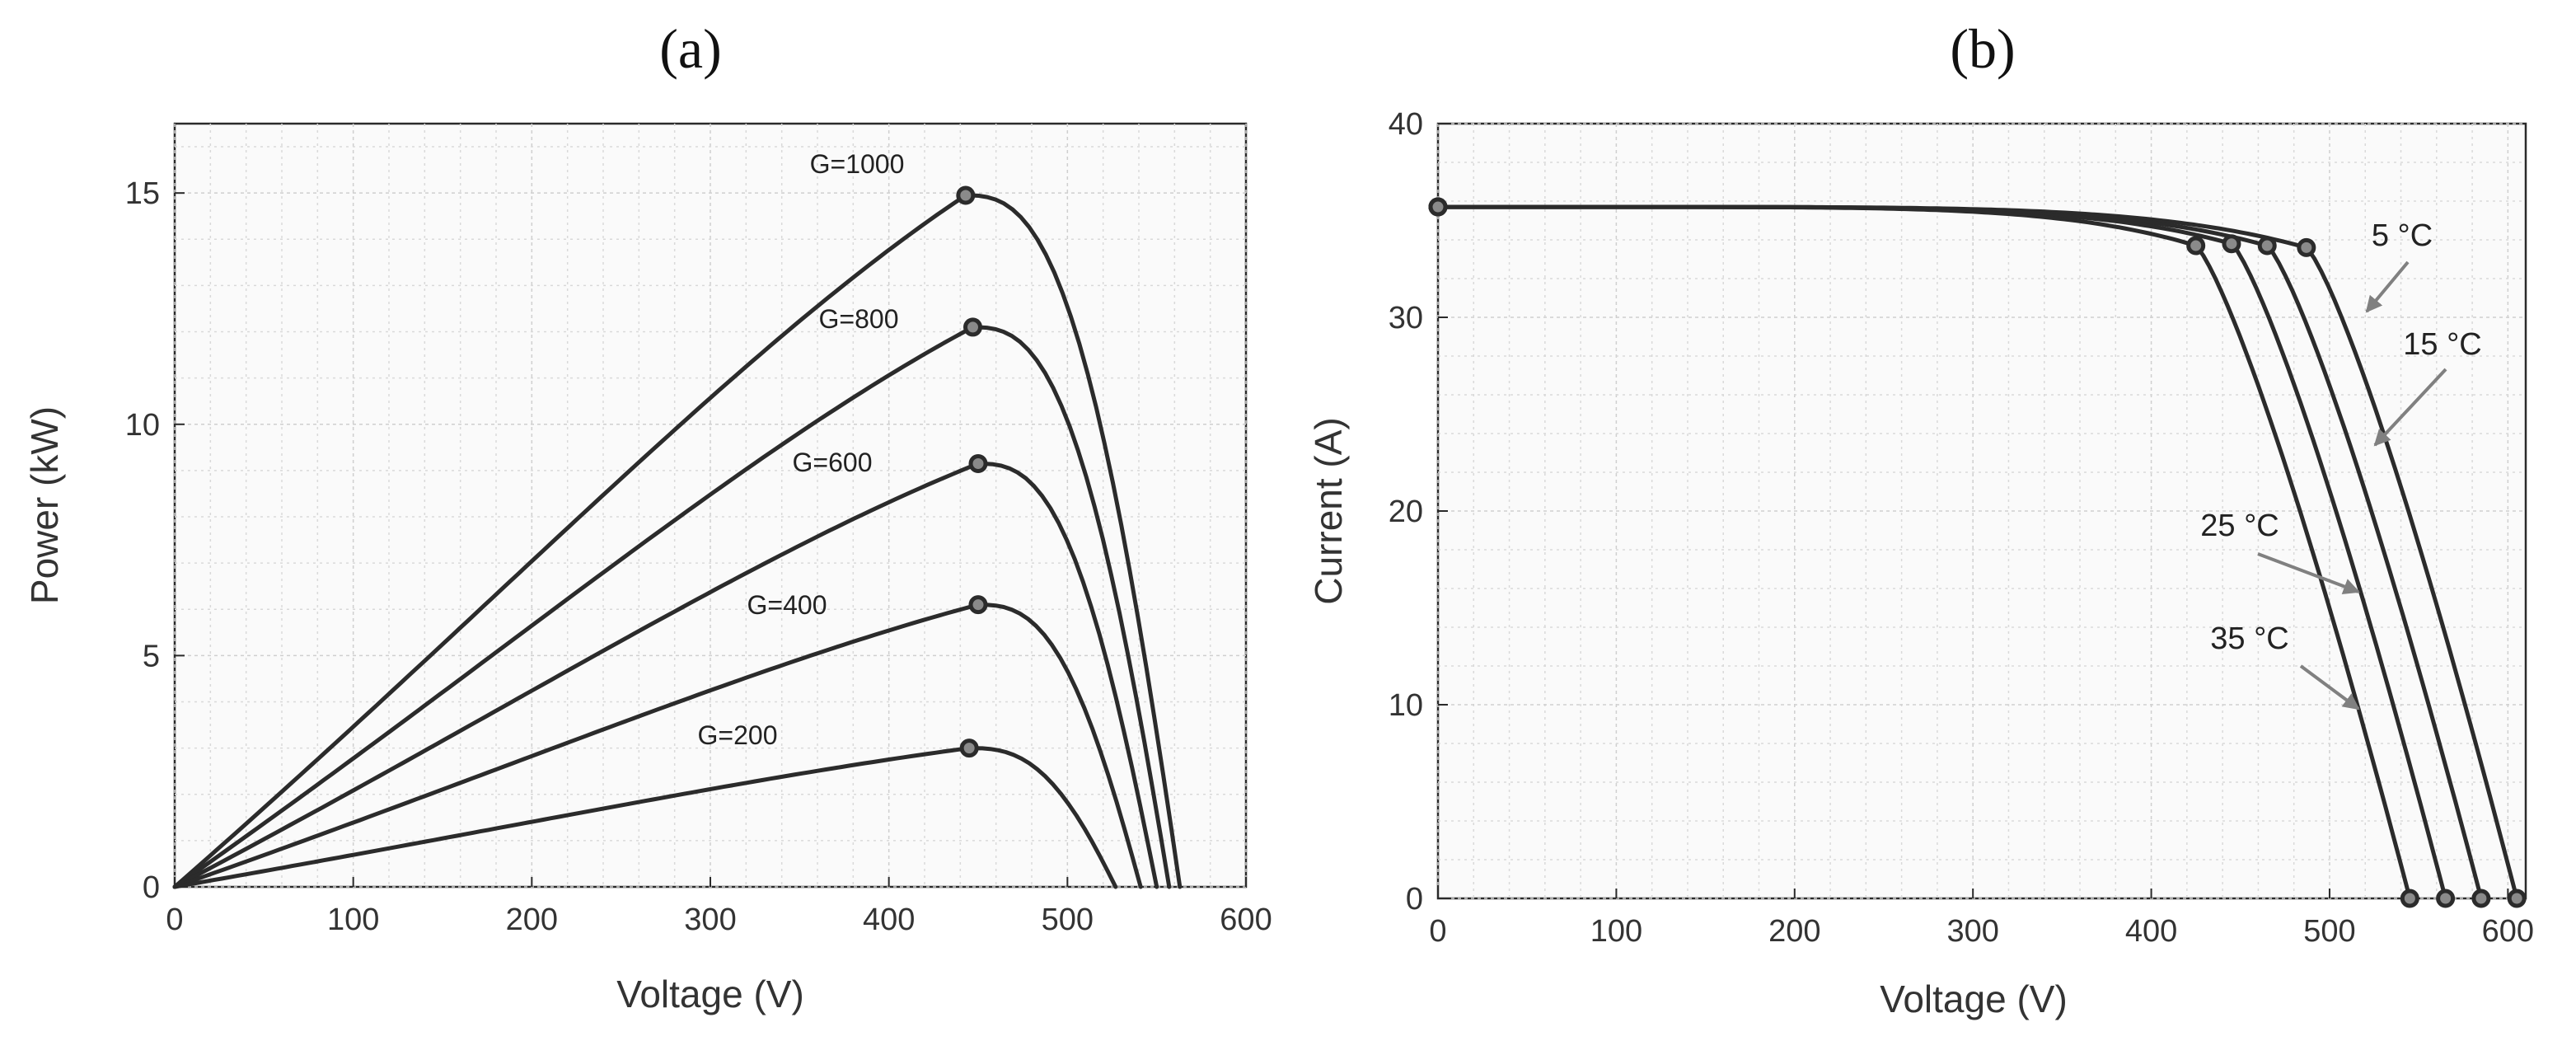 The image size is (2576, 1041). What do you see at coordinates (1406, 512) in the screenshot?
I see `y-tick-label: 20` at bounding box center [1406, 512].